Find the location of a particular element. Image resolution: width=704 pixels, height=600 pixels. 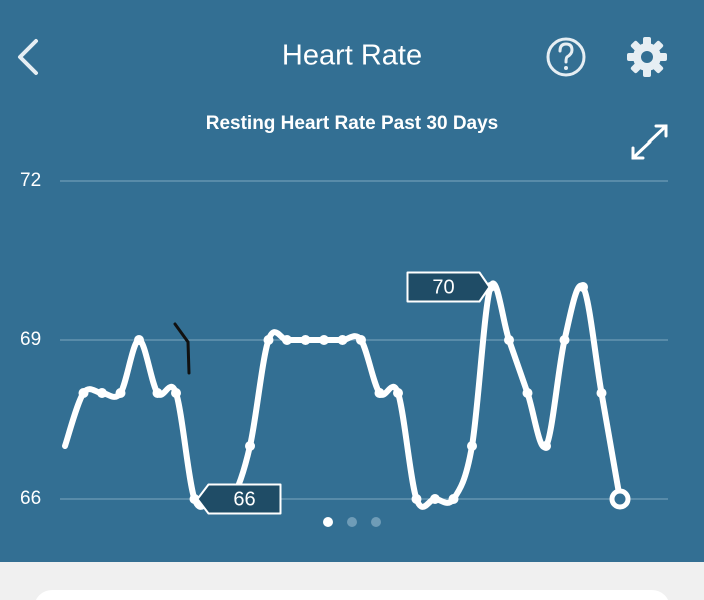

settings-button is located at coordinates (647, 57).